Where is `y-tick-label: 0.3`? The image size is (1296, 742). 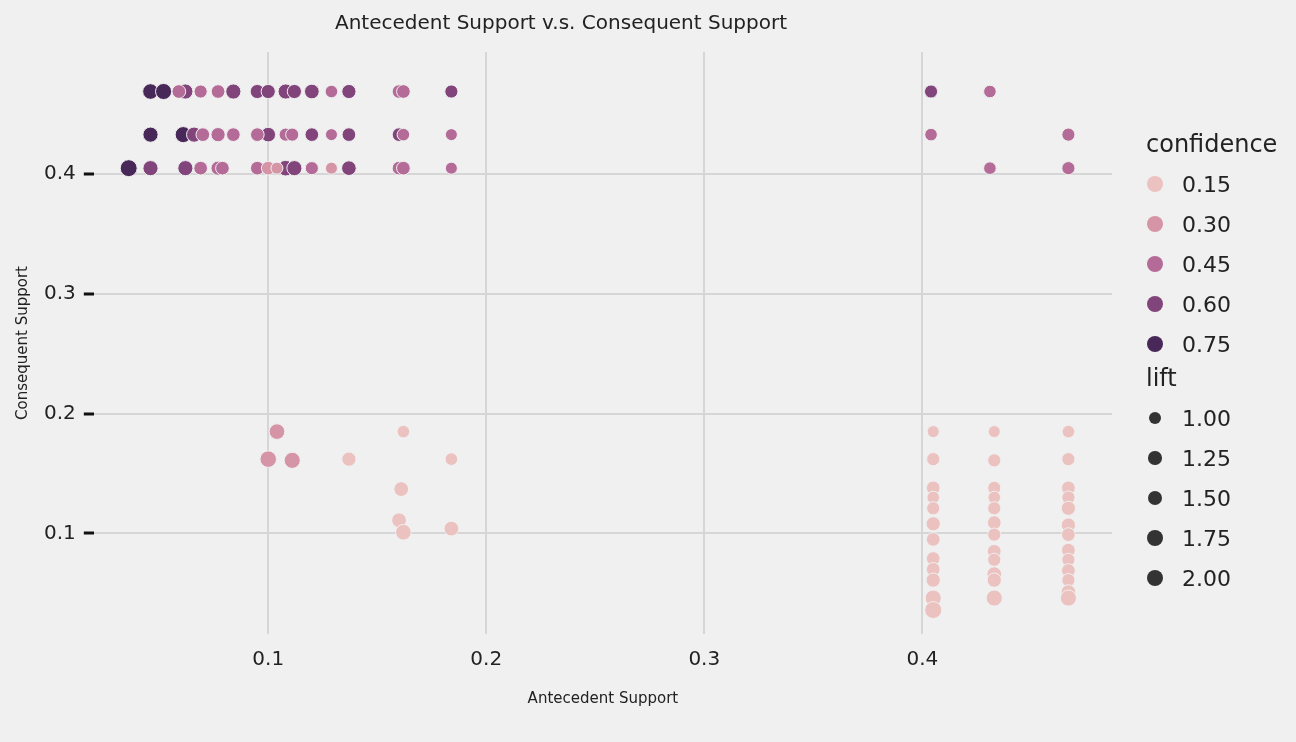 y-tick-label: 0.3 is located at coordinates (59, 292).